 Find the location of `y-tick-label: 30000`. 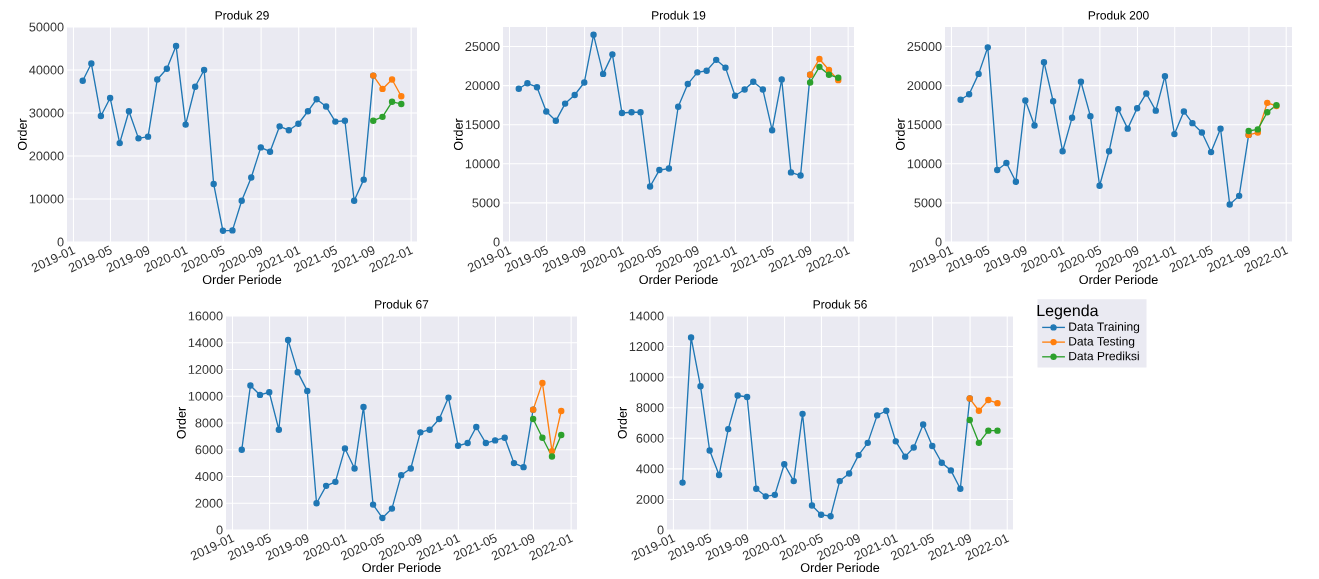

y-tick-label: 30000 is located at coordinates (46, 113).